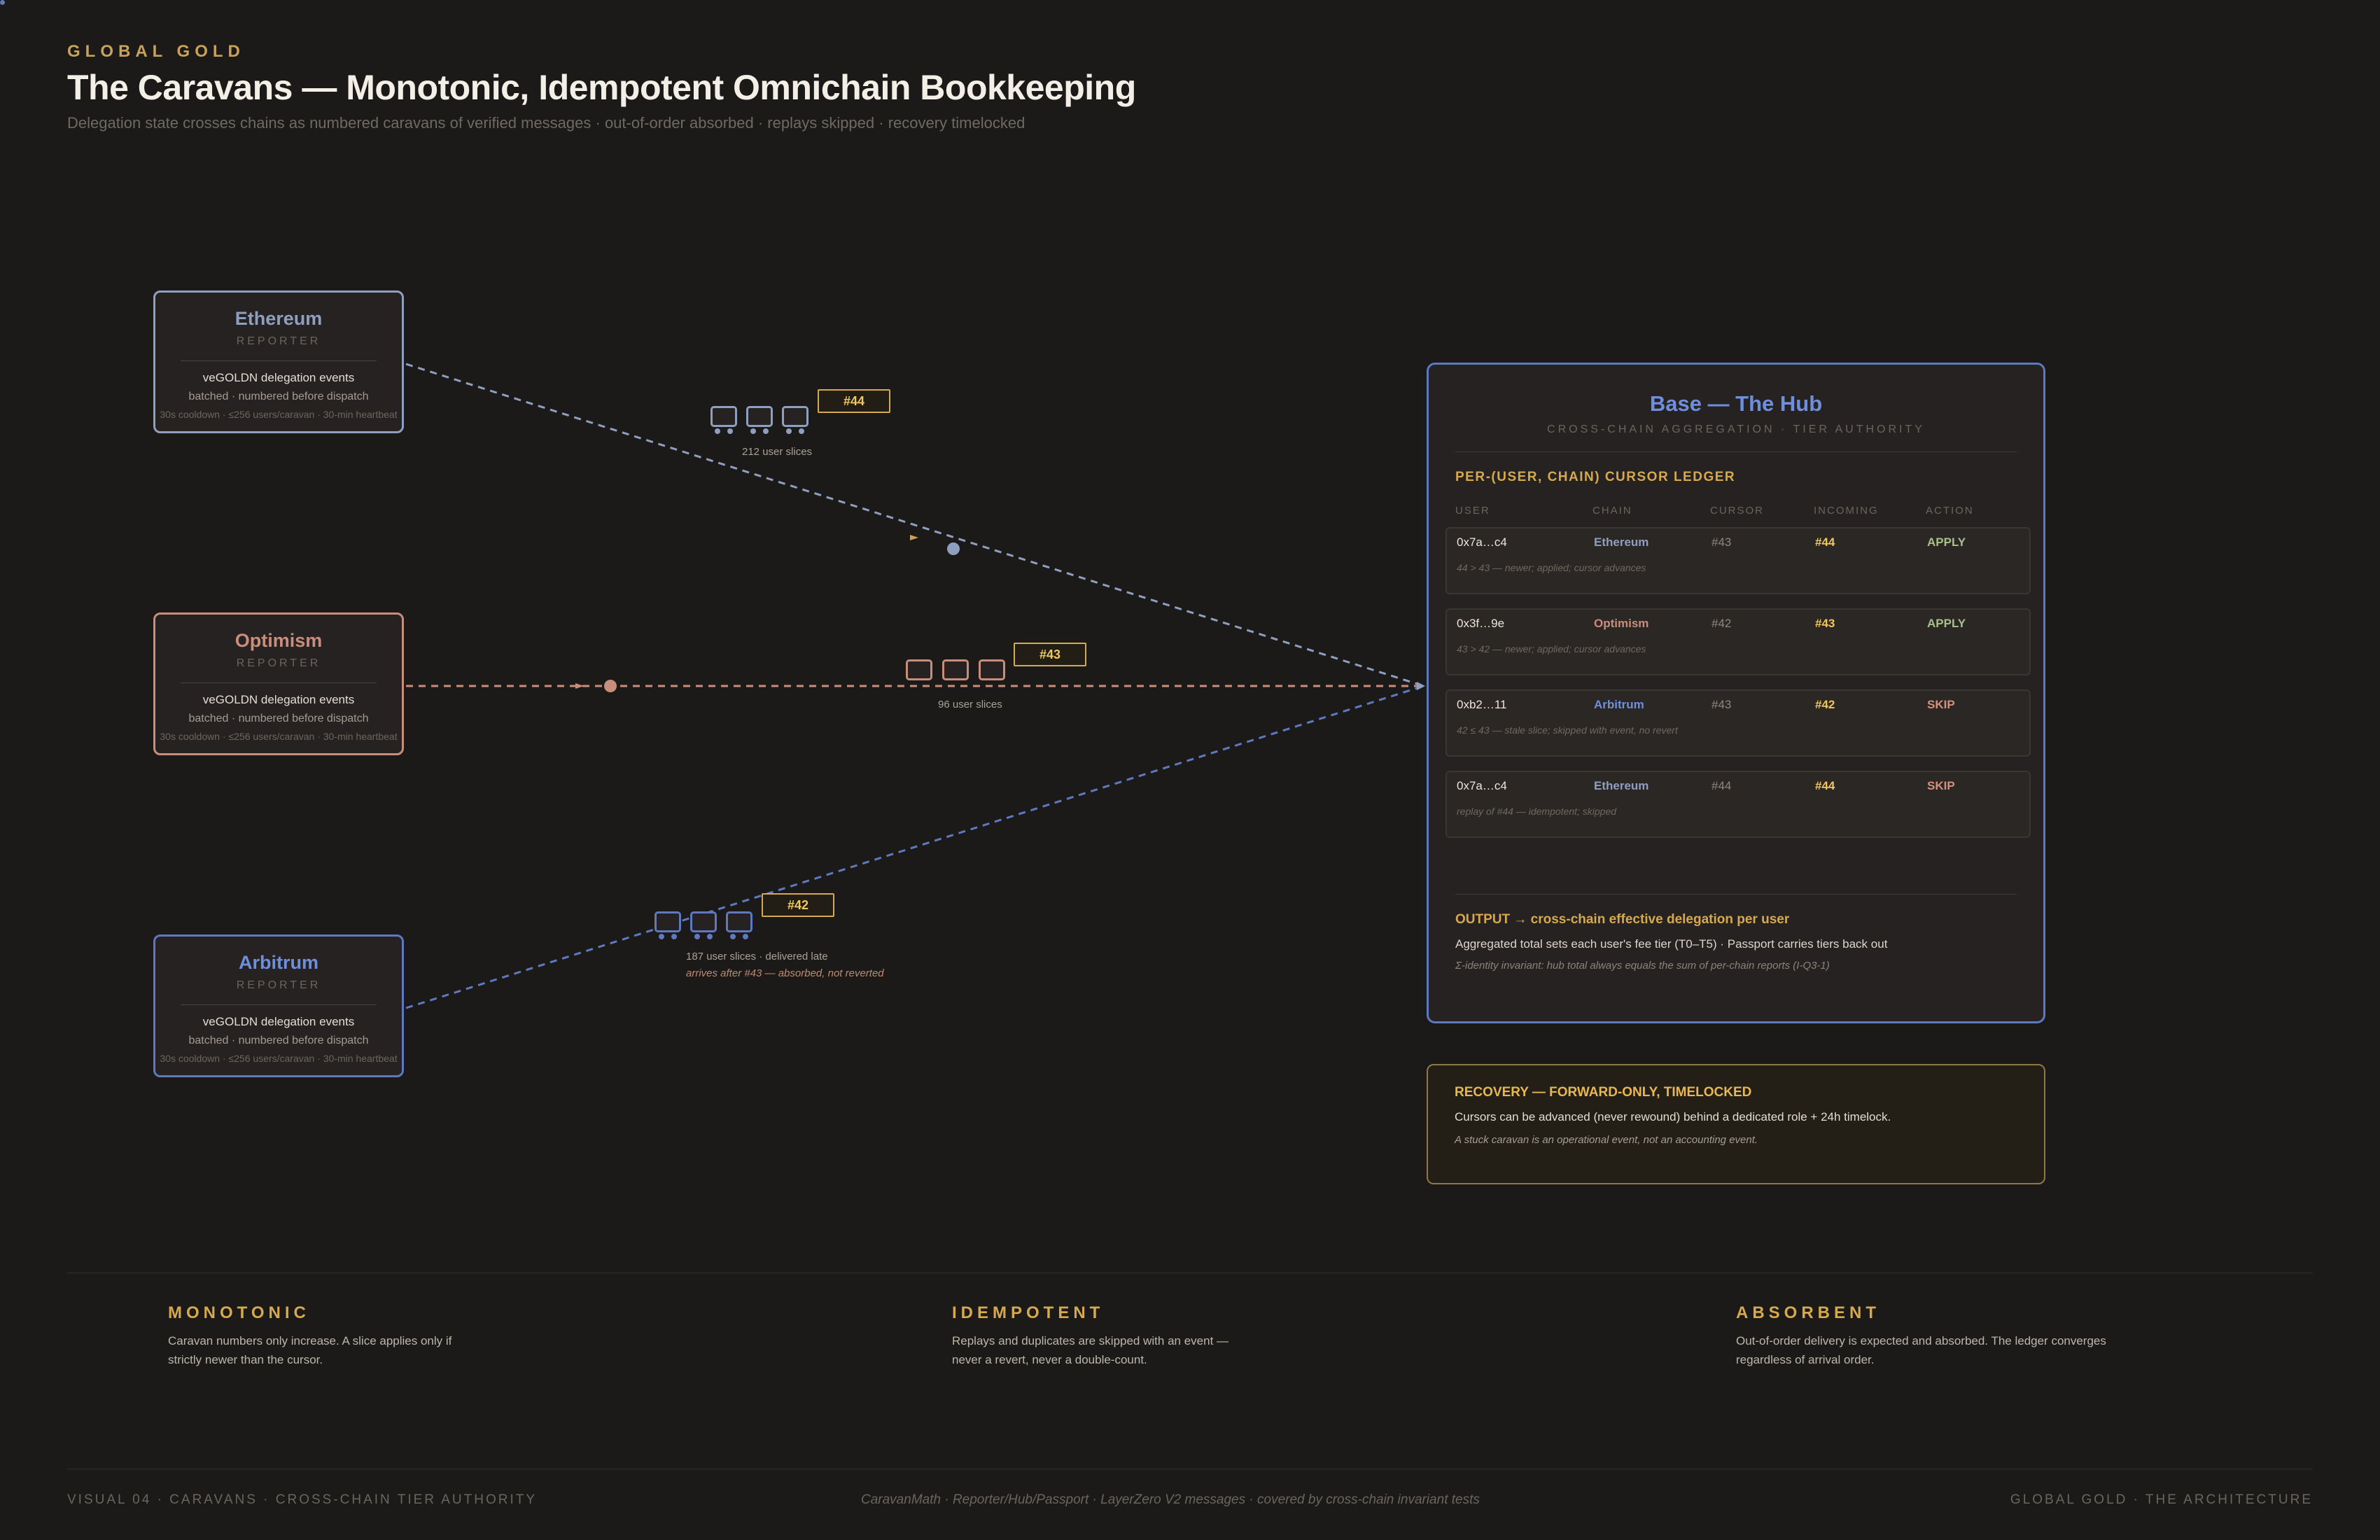  I want to click on caravan-number-badge: #43, so click(1050, 654).